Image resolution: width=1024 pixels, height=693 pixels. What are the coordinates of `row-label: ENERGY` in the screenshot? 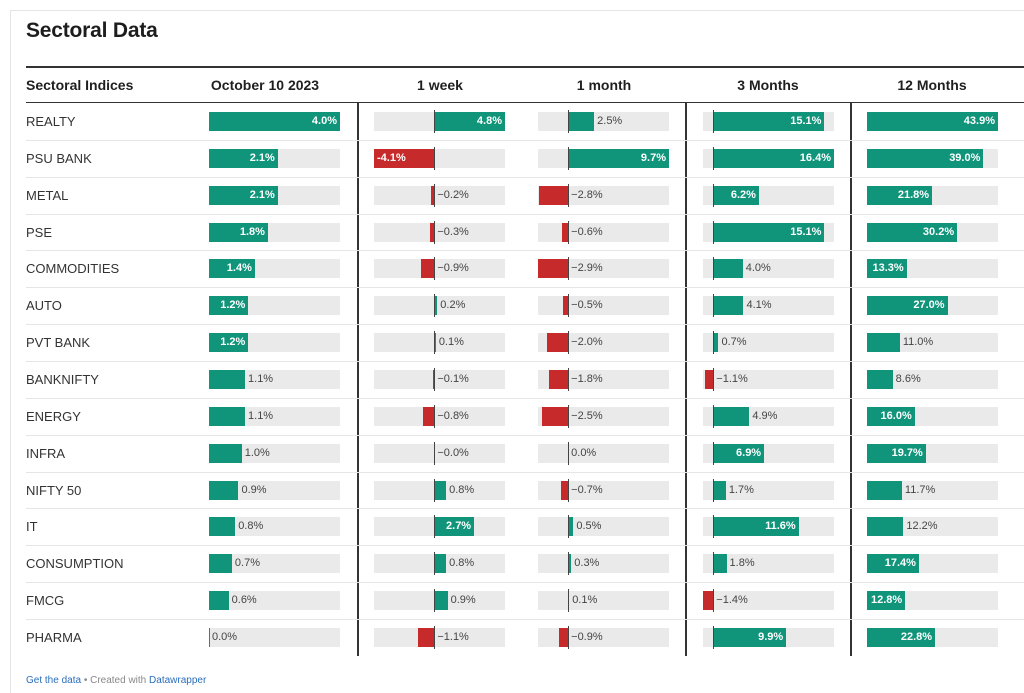 It's located at (53, 416).